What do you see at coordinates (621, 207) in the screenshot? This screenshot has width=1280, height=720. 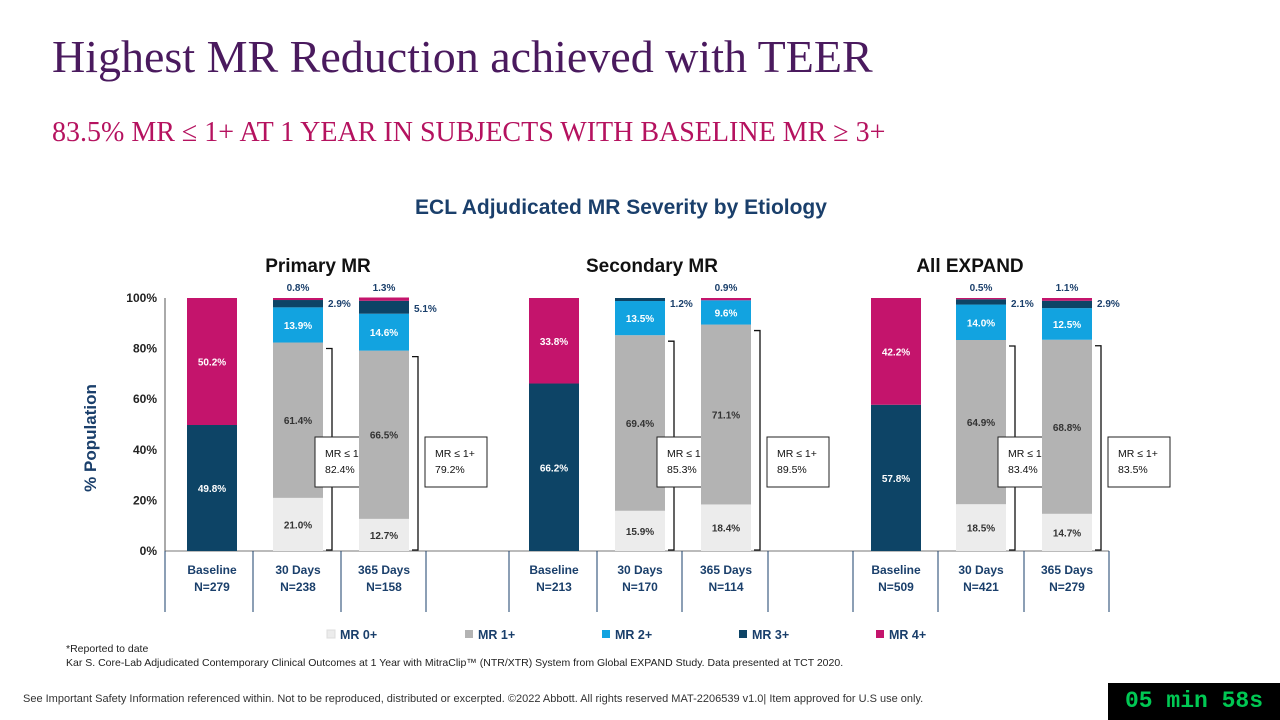 I see `chart-title: ECL Adjudicated MR Severity by Etiology` at bounding box center [621, 207].